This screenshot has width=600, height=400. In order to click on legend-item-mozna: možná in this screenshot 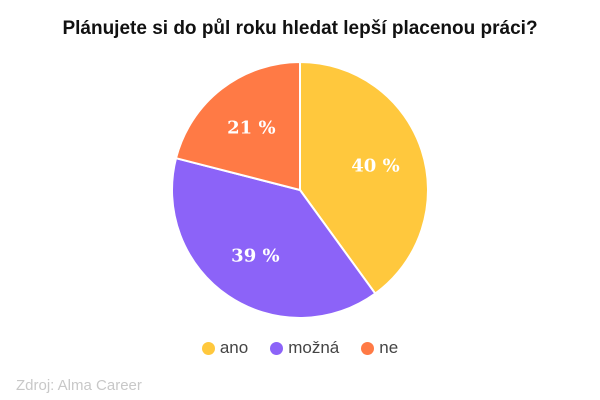, I will do `click(304, 348)`.